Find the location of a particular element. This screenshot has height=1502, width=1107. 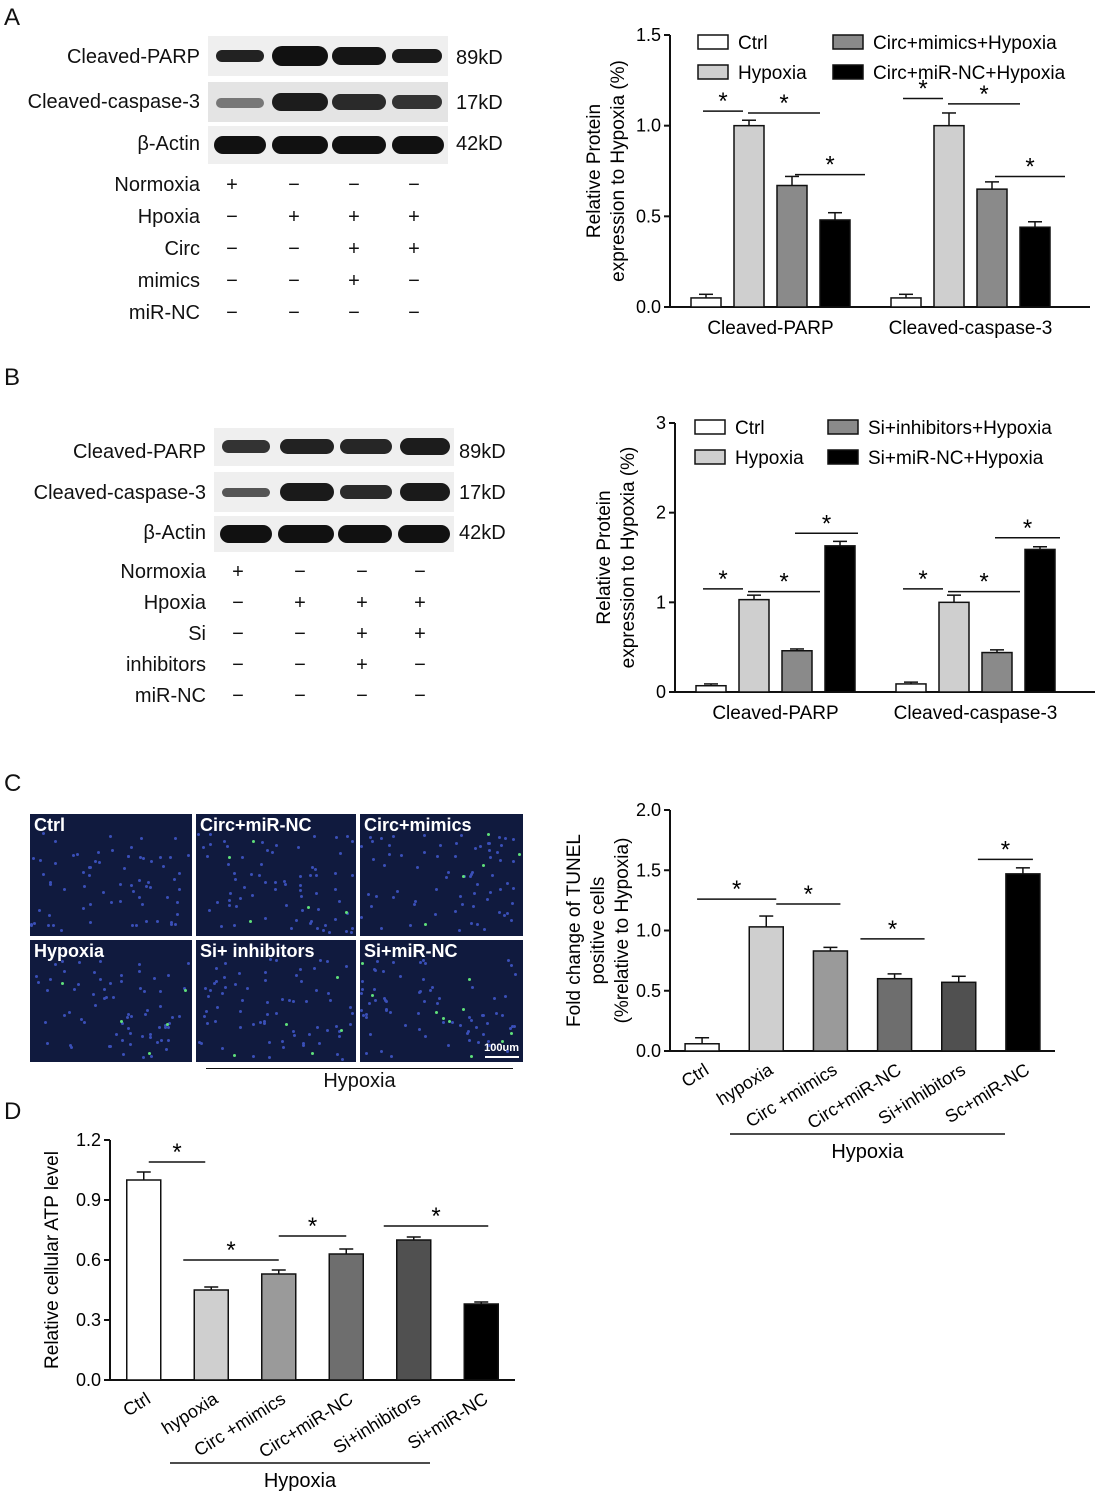

condition-sign: + is located at coordinates (362, 665).